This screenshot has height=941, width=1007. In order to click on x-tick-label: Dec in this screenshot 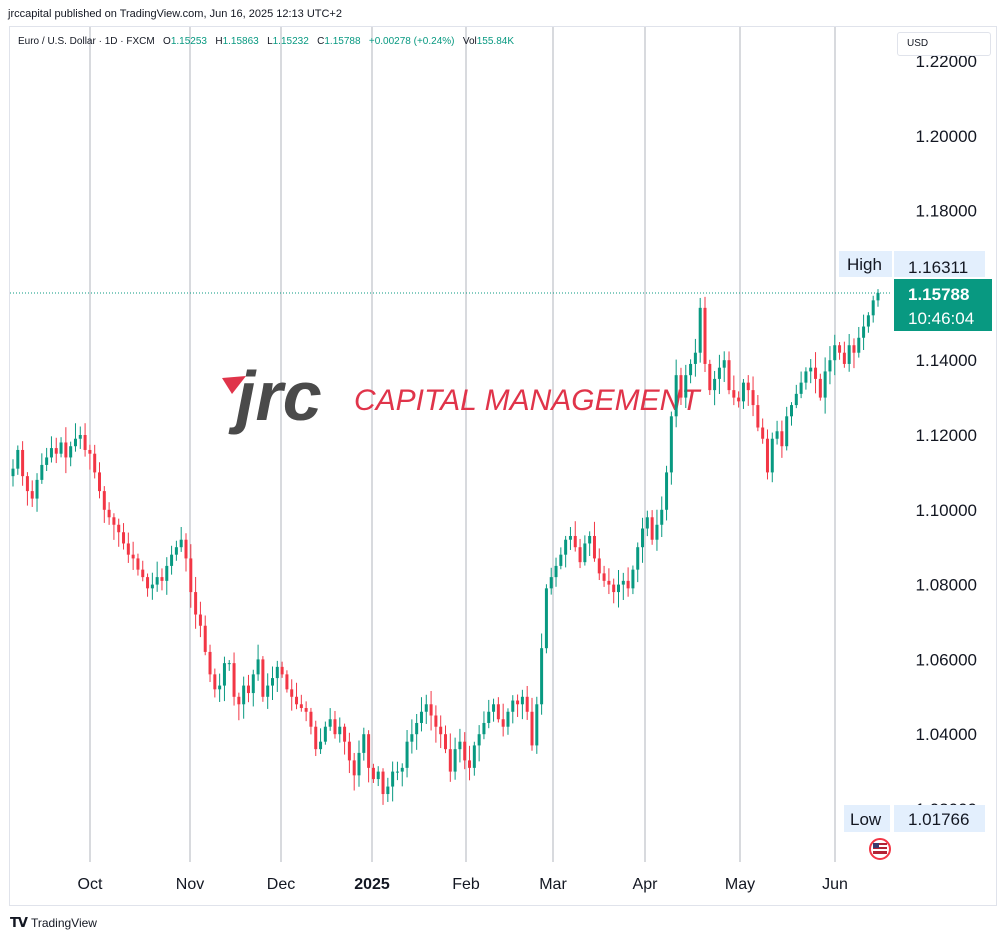, I will do `click(281, 884)`.